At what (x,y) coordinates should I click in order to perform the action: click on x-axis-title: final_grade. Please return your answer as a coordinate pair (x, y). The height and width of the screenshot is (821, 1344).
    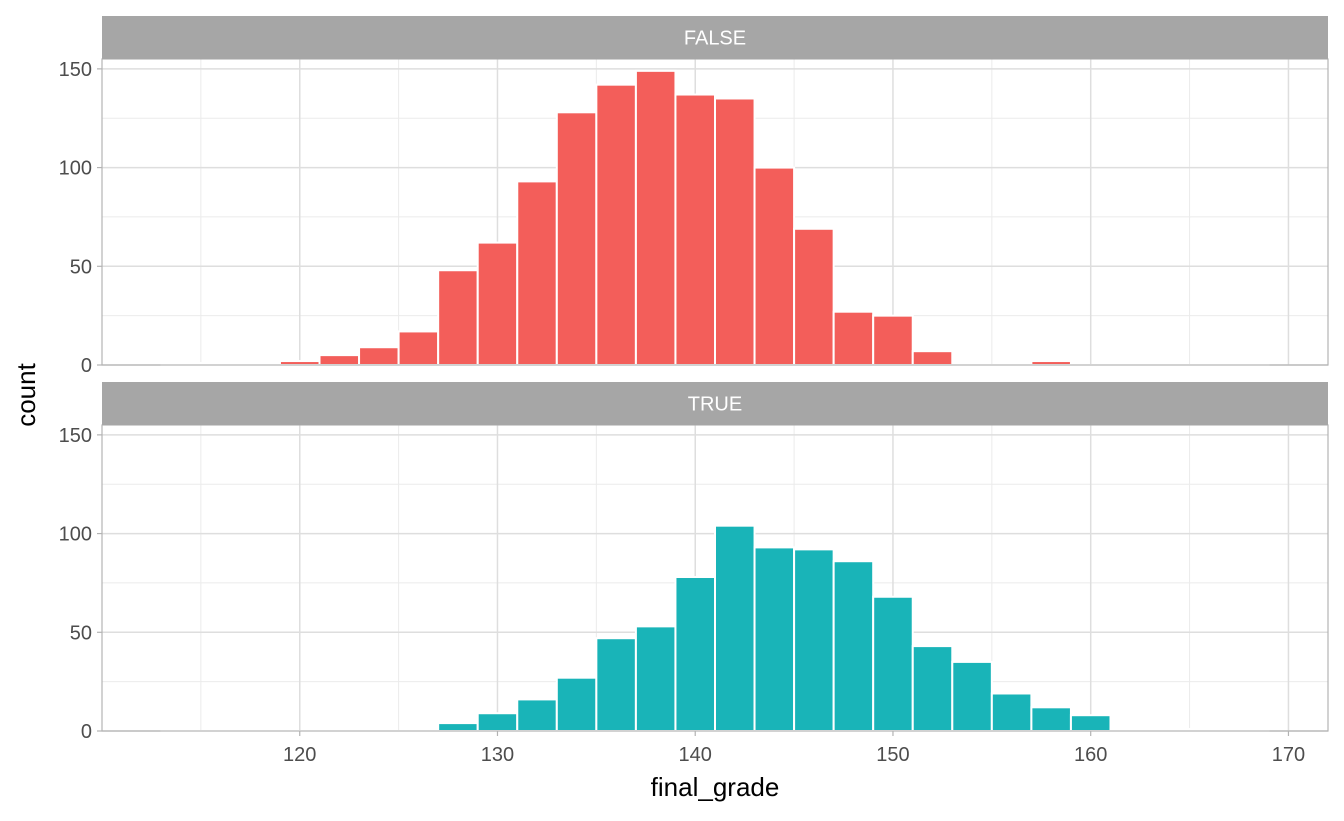
    Looking at the image, I should click on (715, 787).